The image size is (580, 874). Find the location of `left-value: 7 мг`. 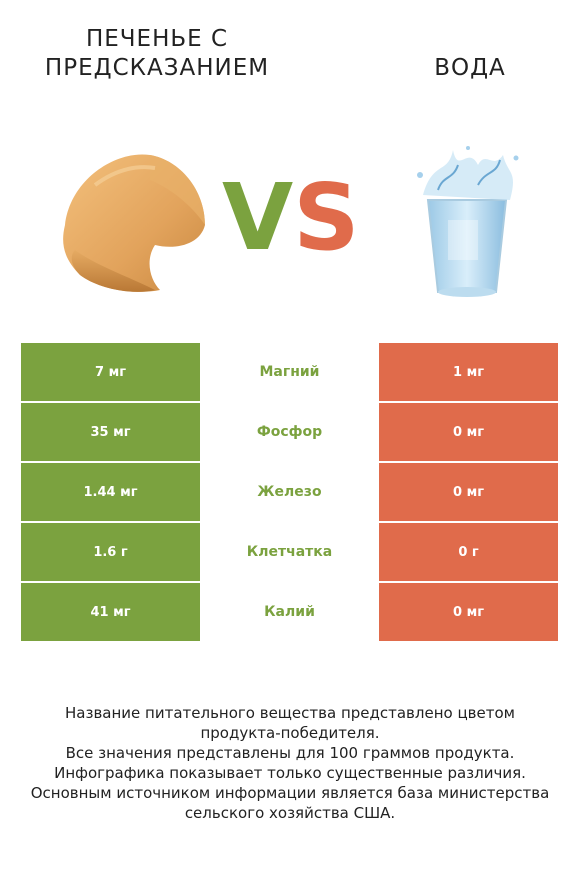

left-value: 7 мг is located at coordinates (110, 372).